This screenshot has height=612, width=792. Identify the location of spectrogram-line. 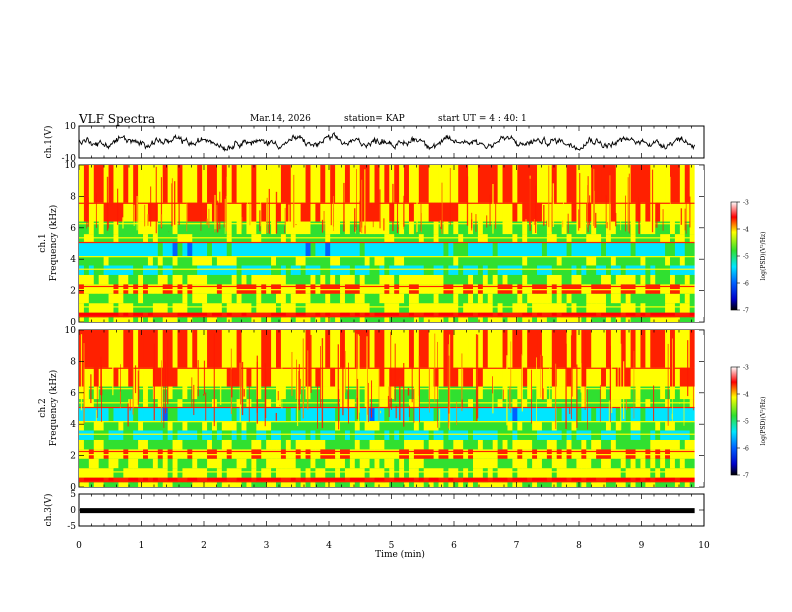
(387, 242).